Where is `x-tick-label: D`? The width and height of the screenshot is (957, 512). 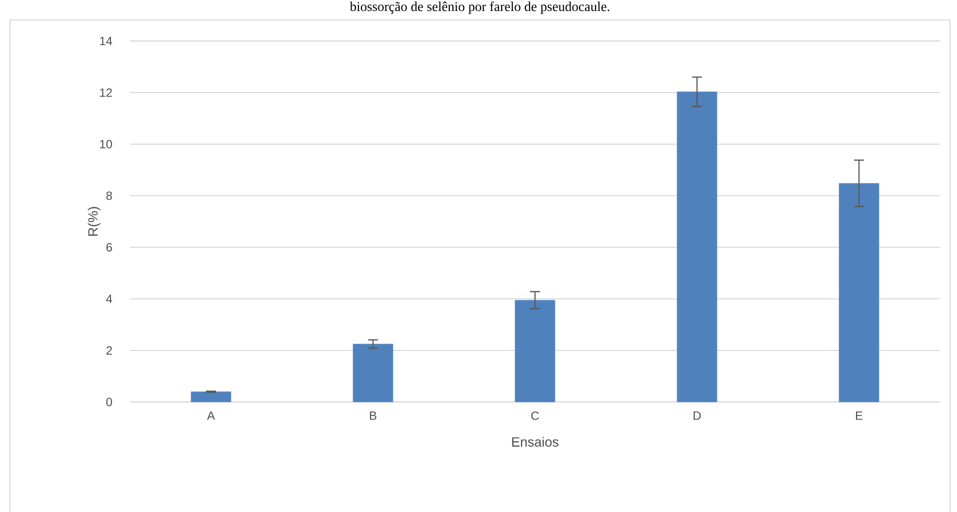 x-tick-label: D is located at coordinates (697, 416).